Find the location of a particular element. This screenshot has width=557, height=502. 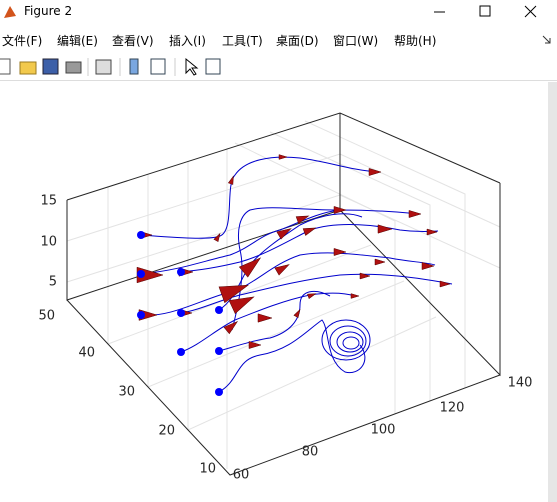

legend-icon is located at coordinates (158, 66).